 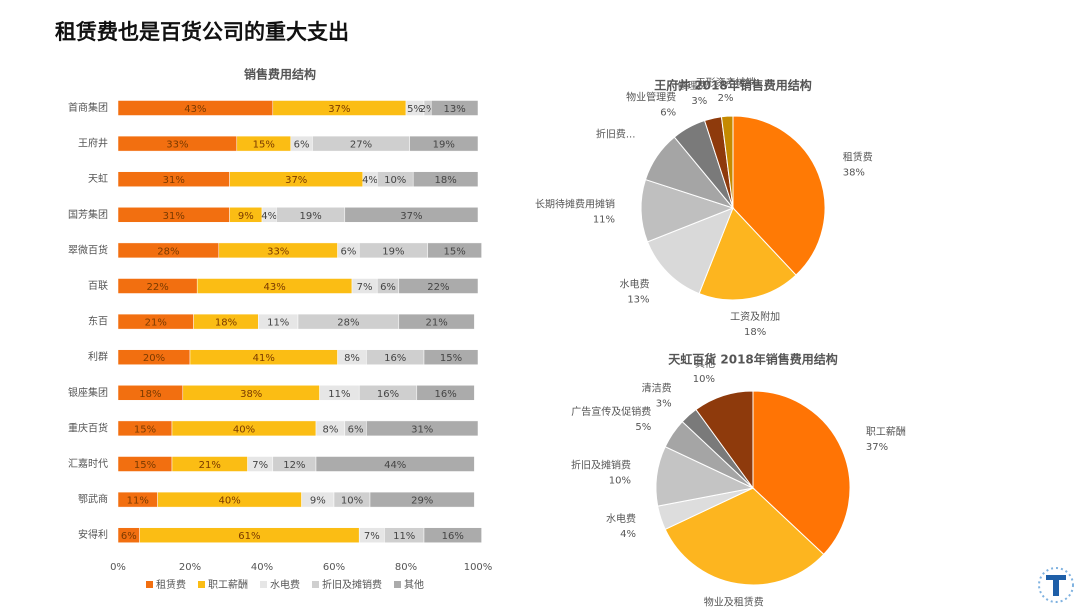 I want to click on legend-label: 其他, so click(x=414, y=584).